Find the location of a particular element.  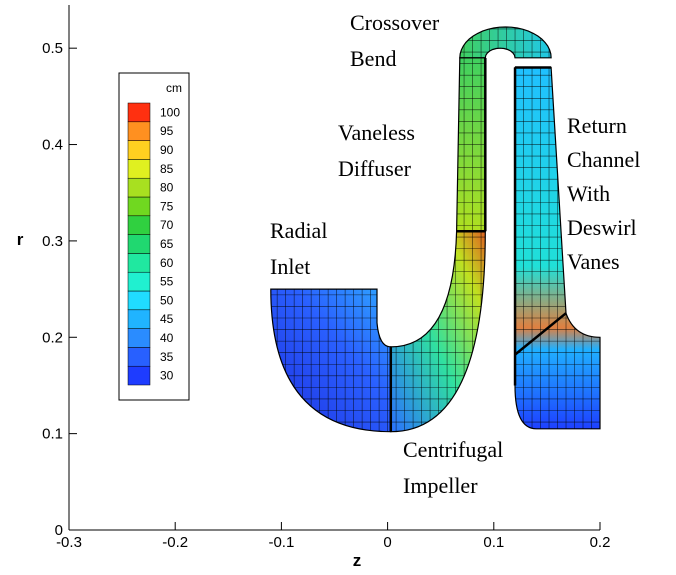

annotation: Vaneless is located at coordinates (376, 132).